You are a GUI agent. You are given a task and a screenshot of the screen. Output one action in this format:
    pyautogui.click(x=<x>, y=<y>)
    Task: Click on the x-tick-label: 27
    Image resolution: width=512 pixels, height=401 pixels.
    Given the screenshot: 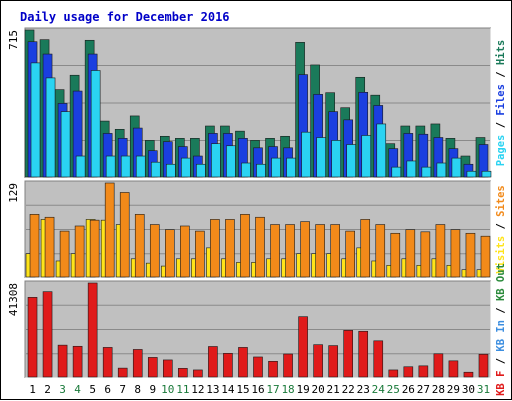 What is the action you would take?
    pyautogui.click(x=423, y=389)
    